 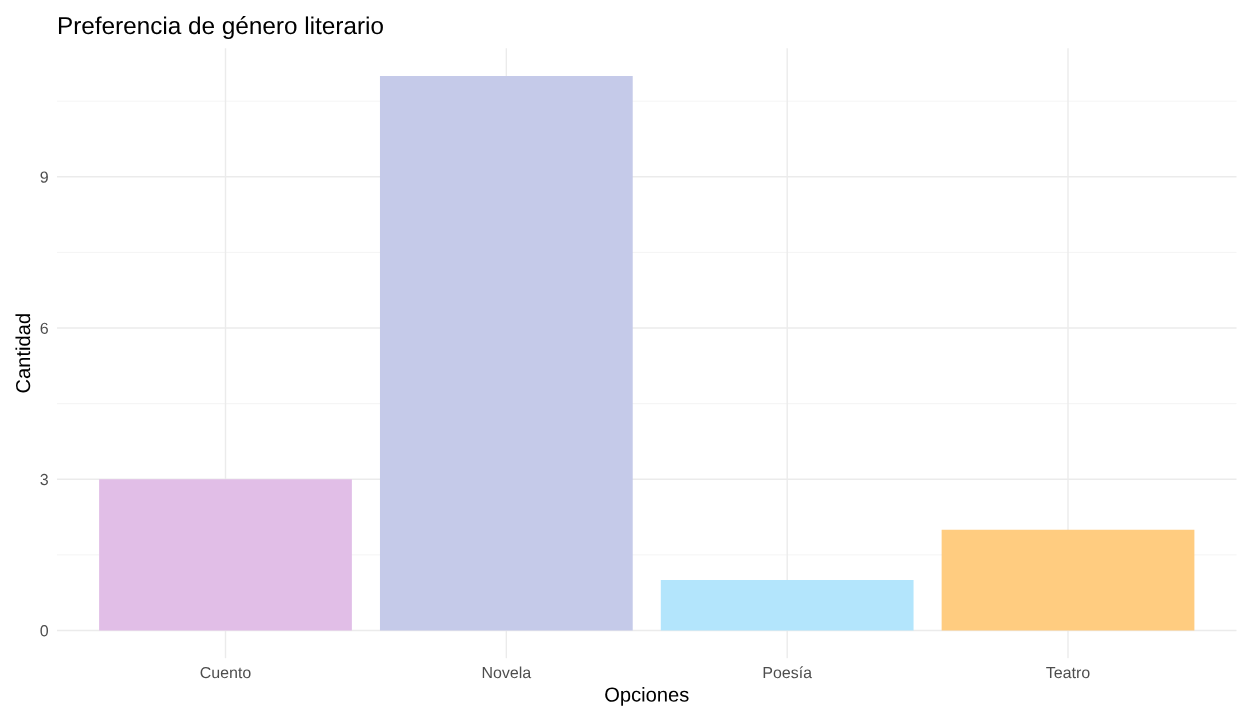 I want to click on y-tick-label: 3, so click(x=44, y=479).